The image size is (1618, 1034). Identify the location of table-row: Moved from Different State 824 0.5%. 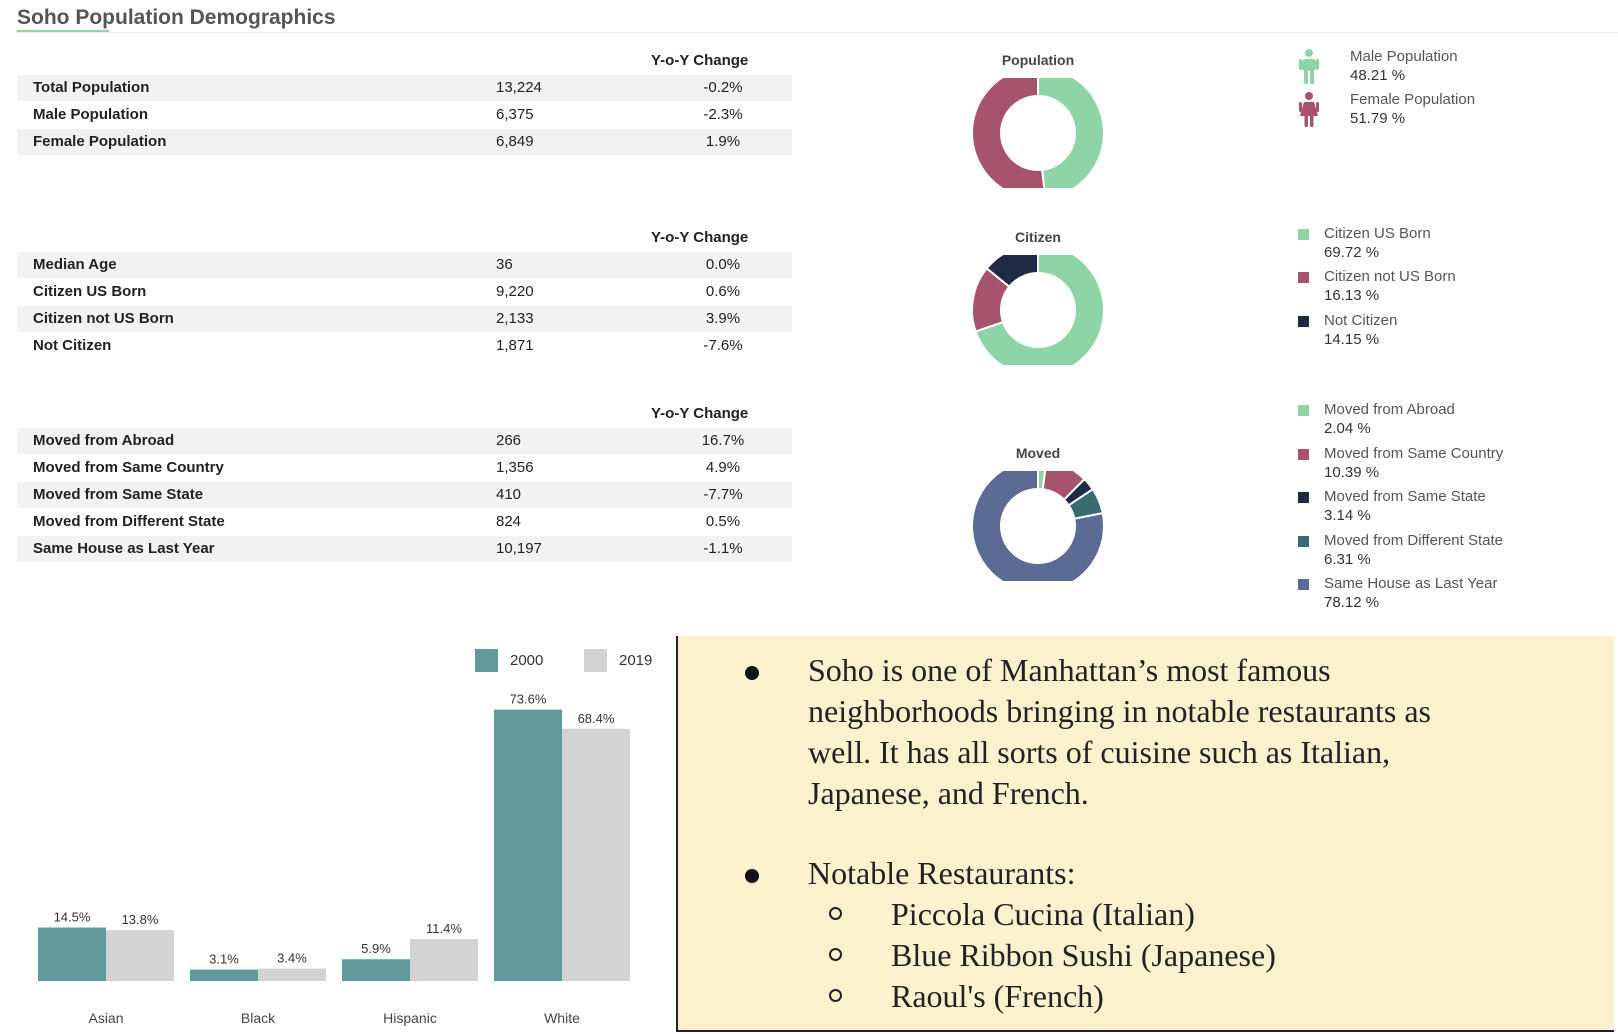
(404, 522).